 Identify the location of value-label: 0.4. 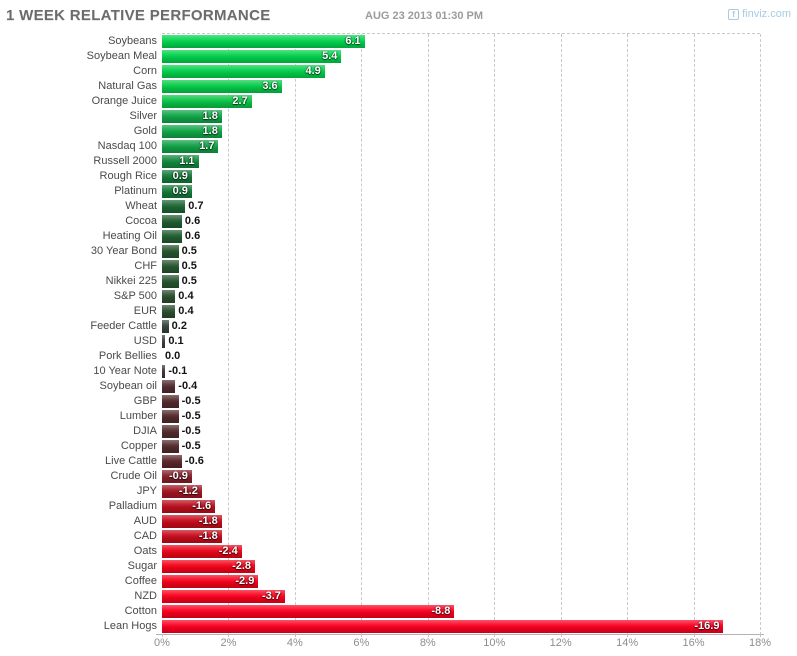
(186, 310).